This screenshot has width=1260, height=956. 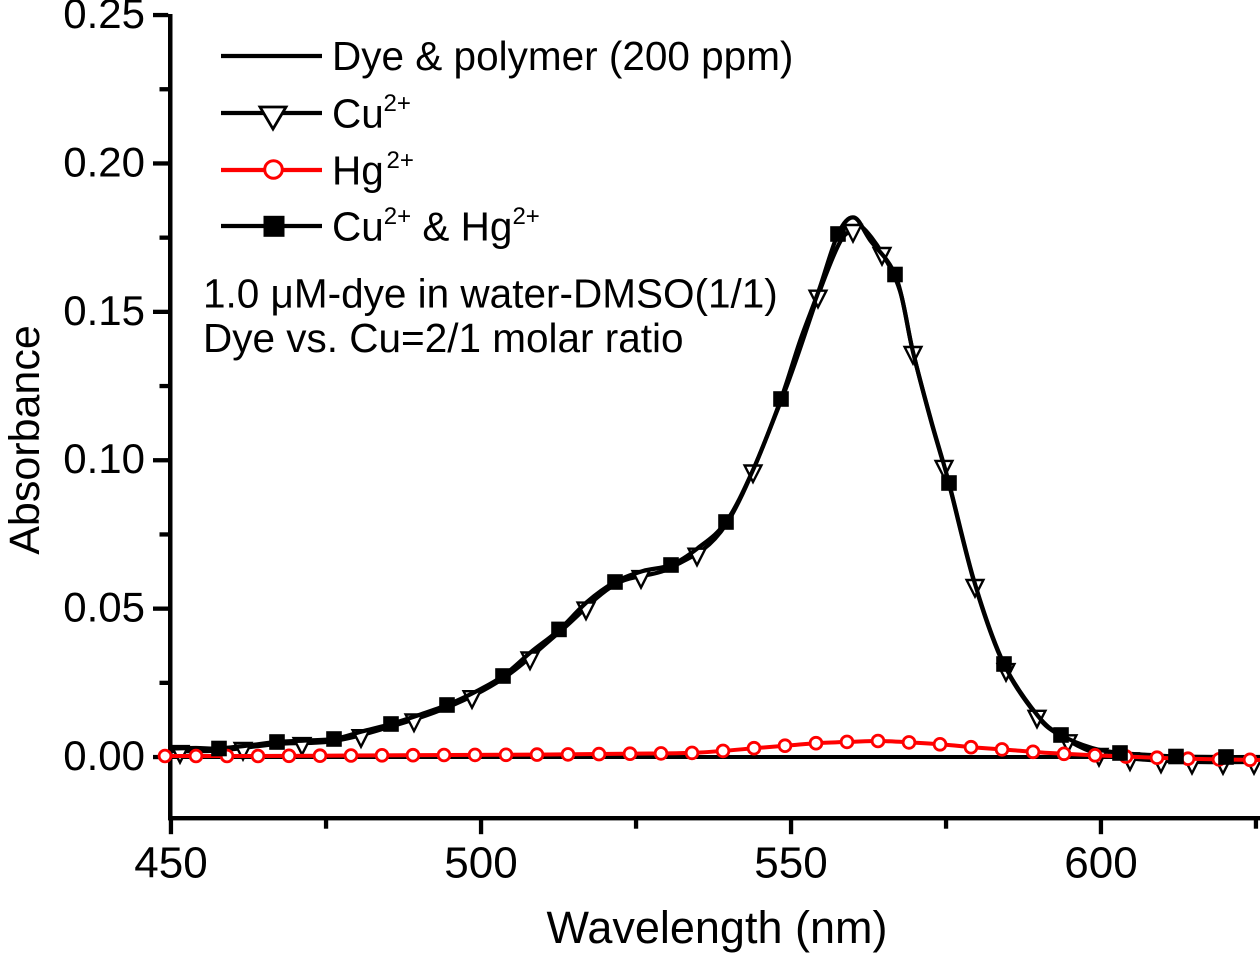 I want to click on svg-text: Dye vs. Cu=2/1 molar ratio, so click(x=443, y=338).